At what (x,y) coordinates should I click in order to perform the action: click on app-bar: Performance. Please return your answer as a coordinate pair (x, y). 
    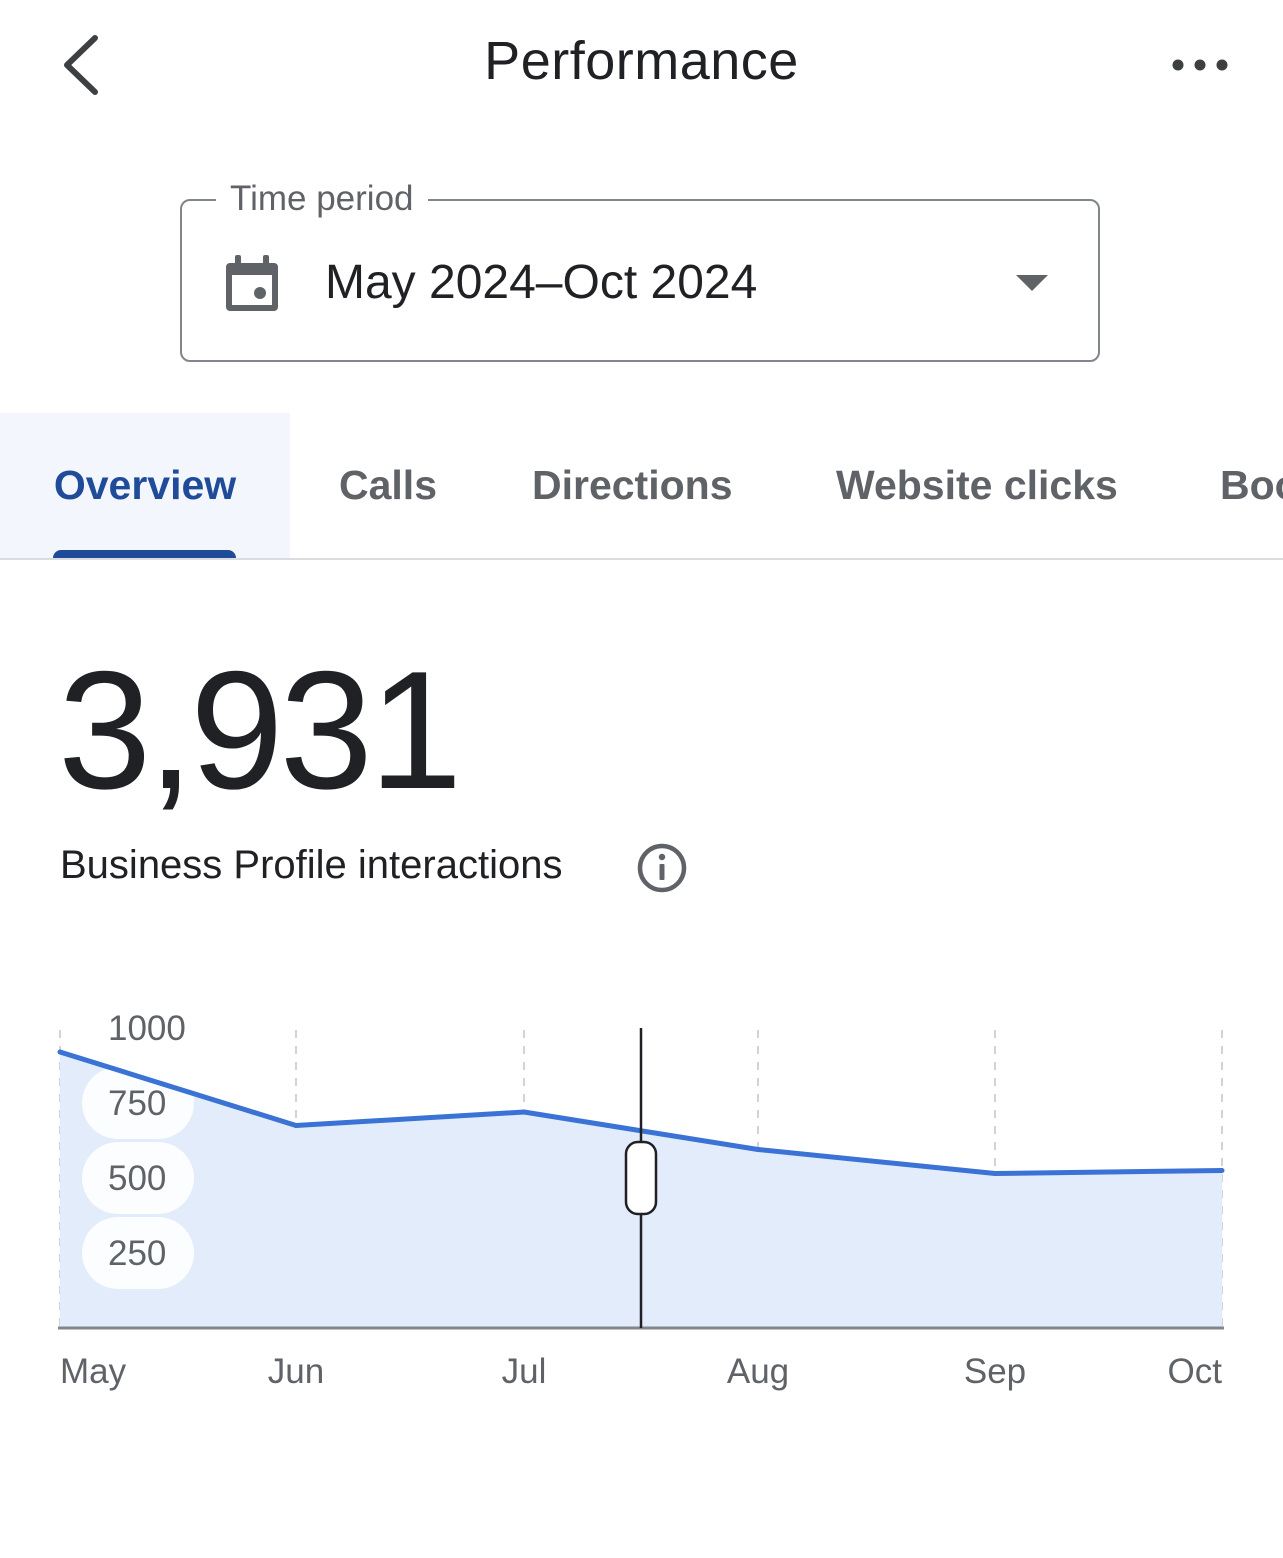
    Looking at the image, I should click on (641, 65).